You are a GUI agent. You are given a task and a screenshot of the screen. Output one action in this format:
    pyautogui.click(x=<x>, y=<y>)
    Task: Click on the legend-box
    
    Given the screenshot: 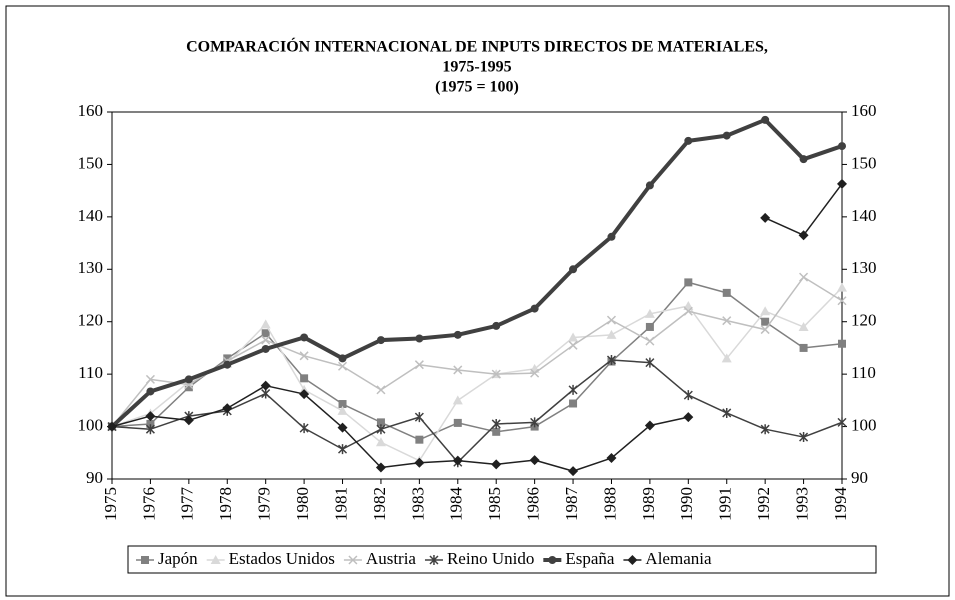 What is the action you would take?
    pyautogui.click(x=502, y=559)
    